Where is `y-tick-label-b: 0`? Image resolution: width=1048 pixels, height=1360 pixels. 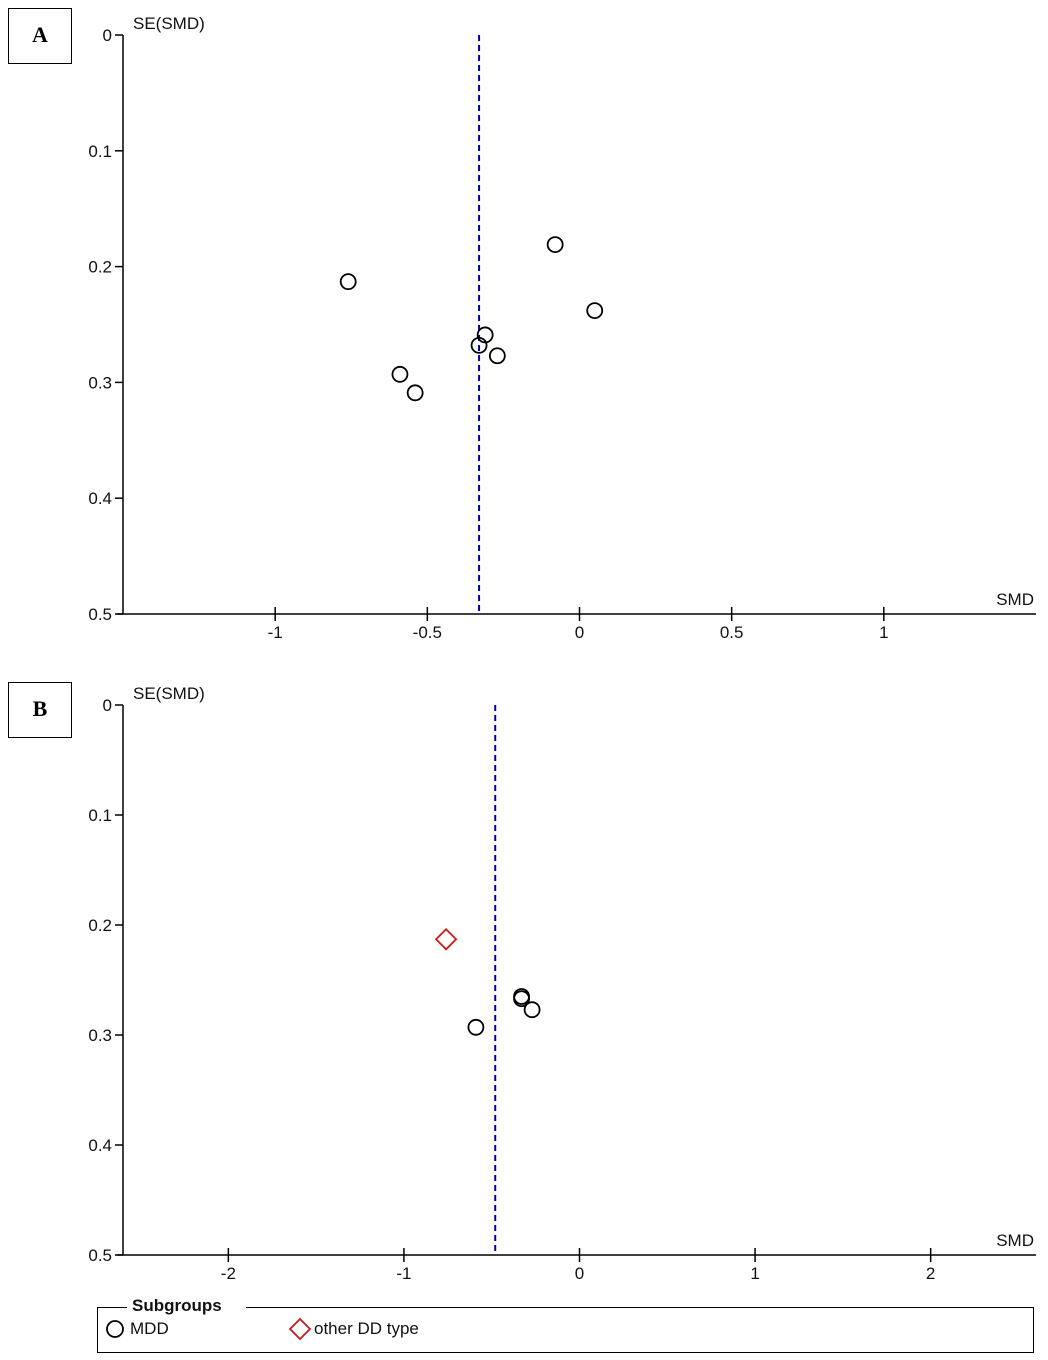
y-tick-label-b: 0 is located at coordinates (107, 705).